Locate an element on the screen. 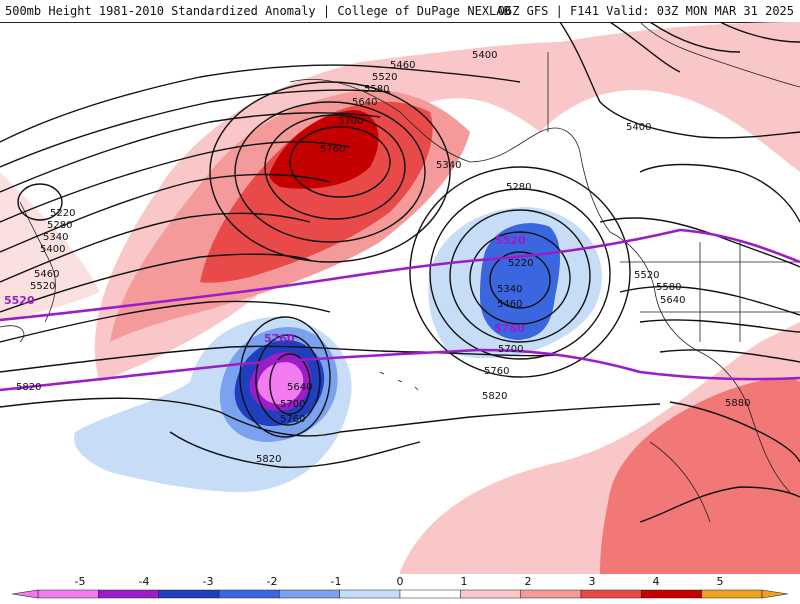 The image size is (800, 604). colorbar-tick-label: -4 is located at coordinates (144, 581).